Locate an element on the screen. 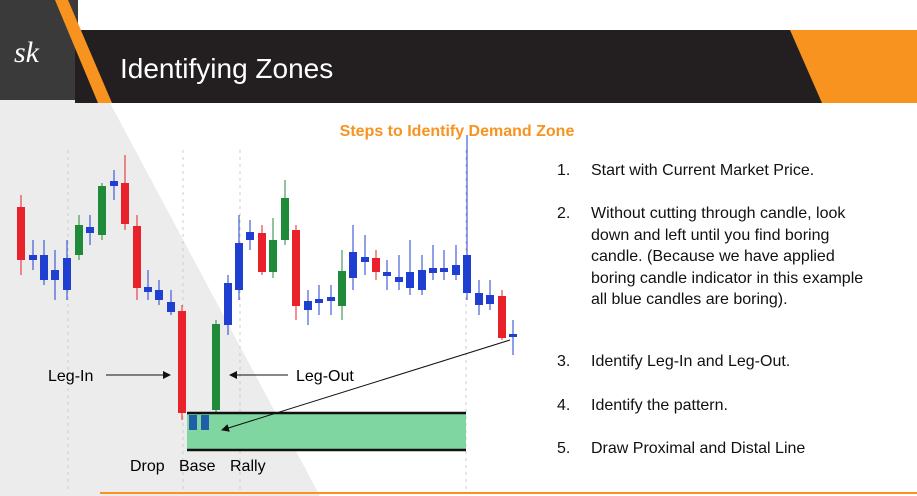  label: Drop is located at coordinates (147, 466).